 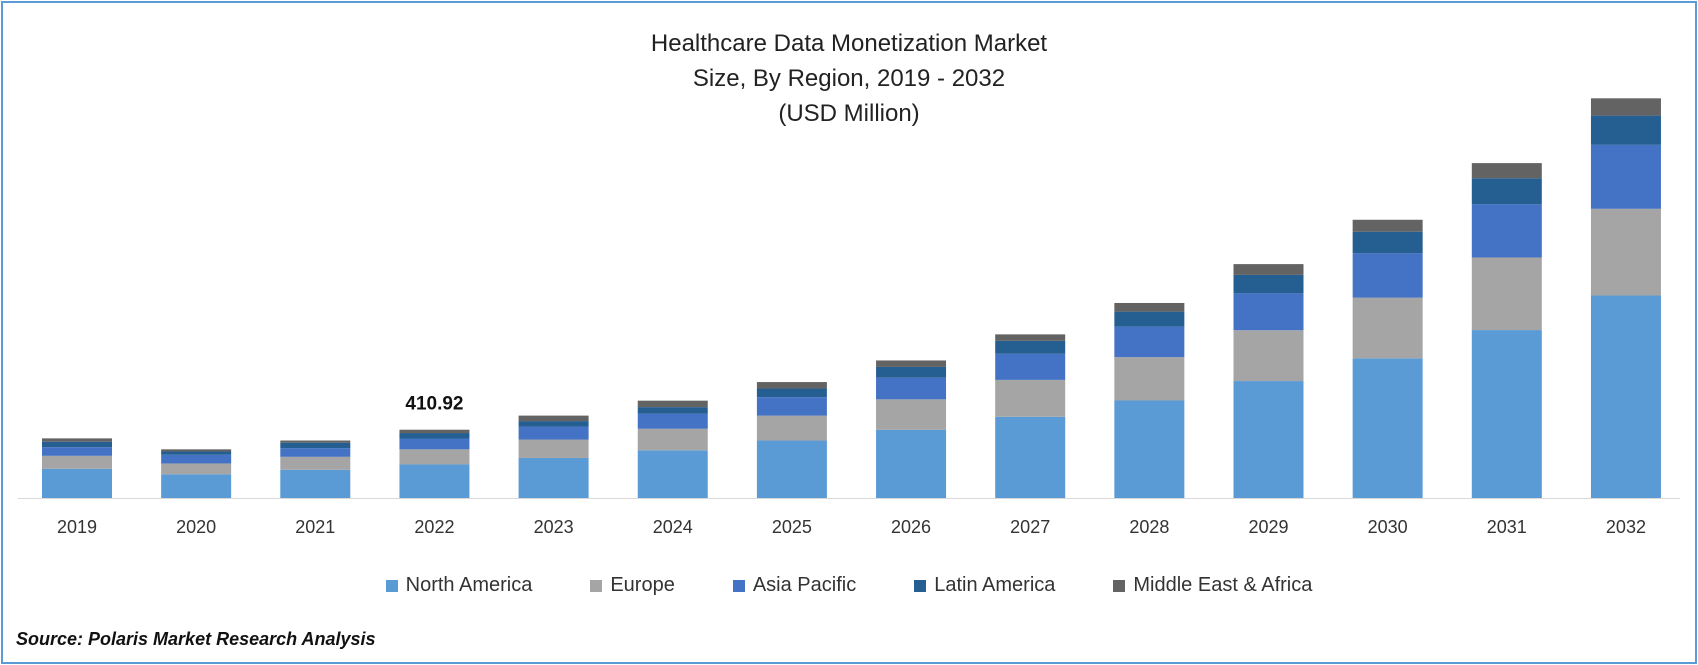 What do you see at coordinates (1506, 294) in the screenshot?
I see `bar-segment-europe-2031` at bounding box center [1506, 294].